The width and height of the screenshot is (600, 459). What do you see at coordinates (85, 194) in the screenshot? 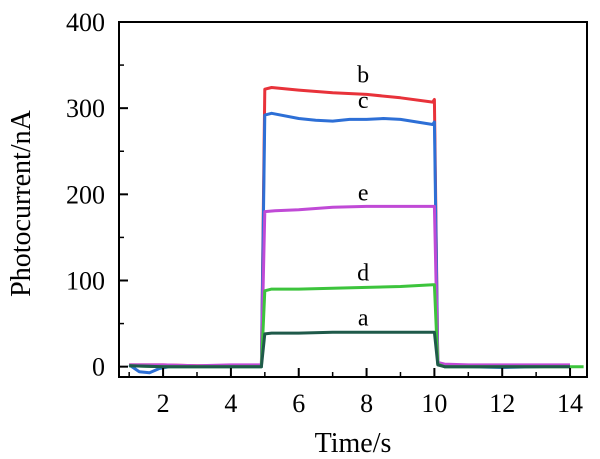
I see `y-tick-label: 200` at bounding box center [85, 194].